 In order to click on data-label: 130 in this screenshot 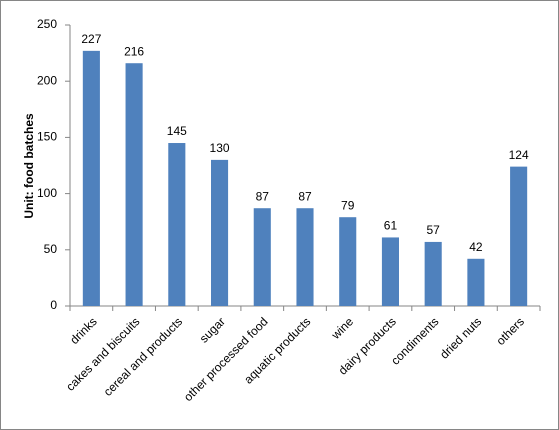, I will do `click(220, 148)`.